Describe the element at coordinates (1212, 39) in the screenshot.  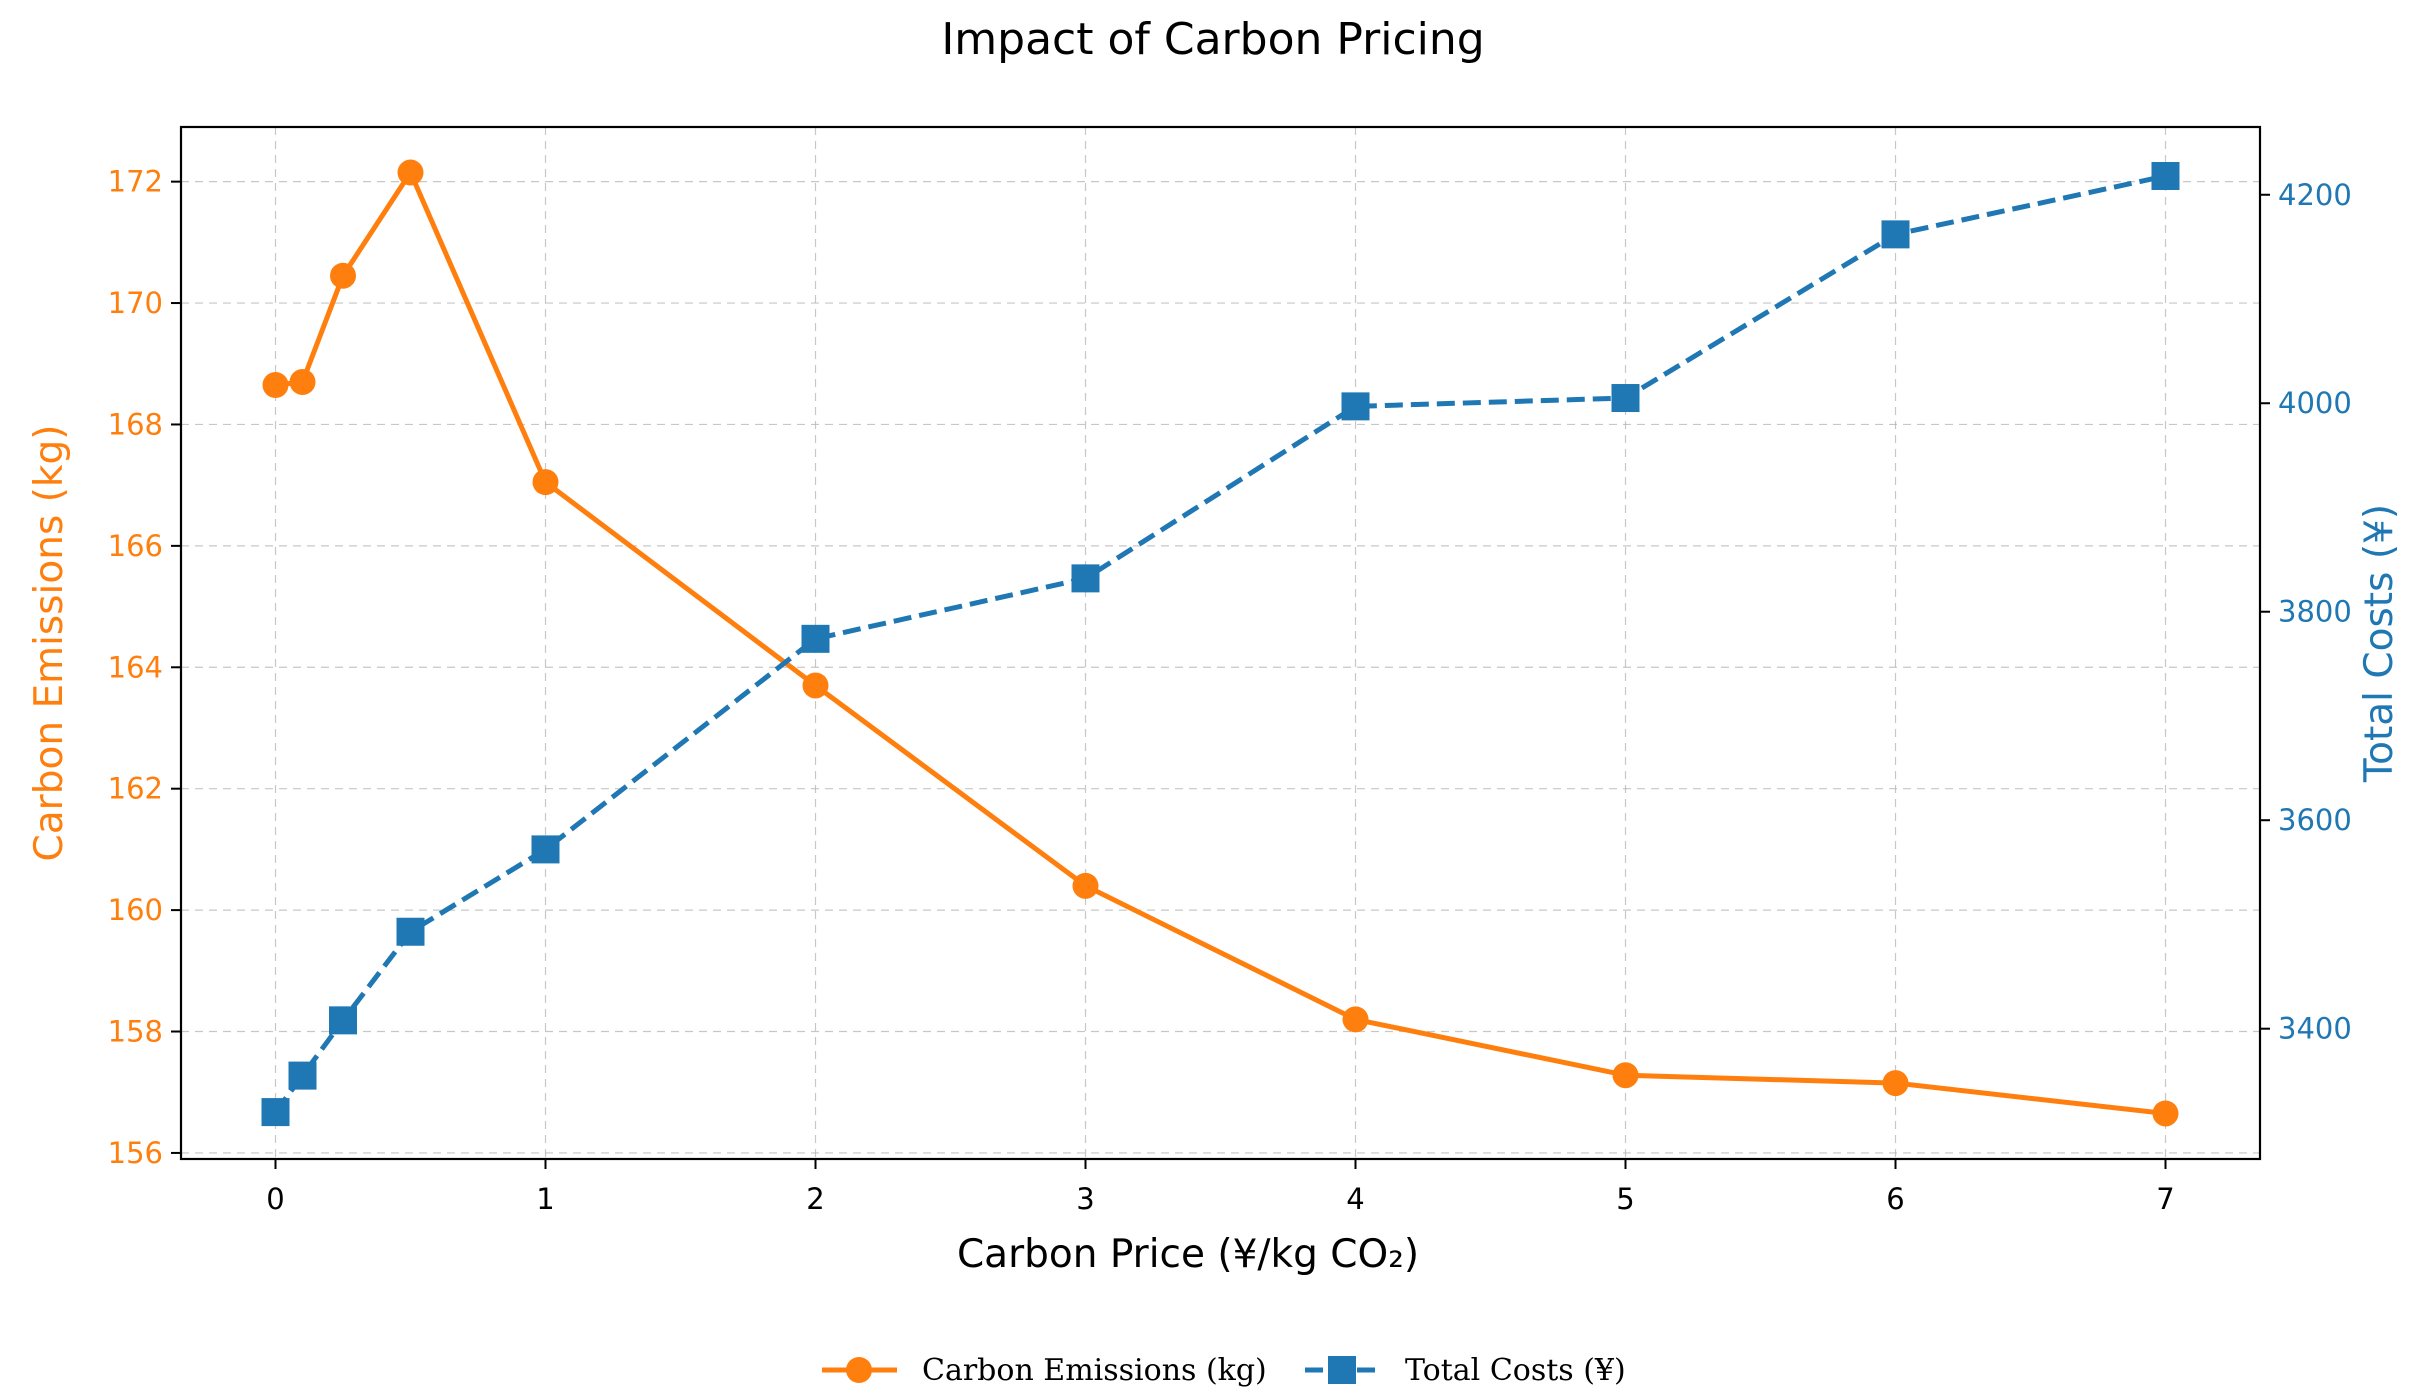
I see `chart-title: Impact of Carbon Pricing` at that location.